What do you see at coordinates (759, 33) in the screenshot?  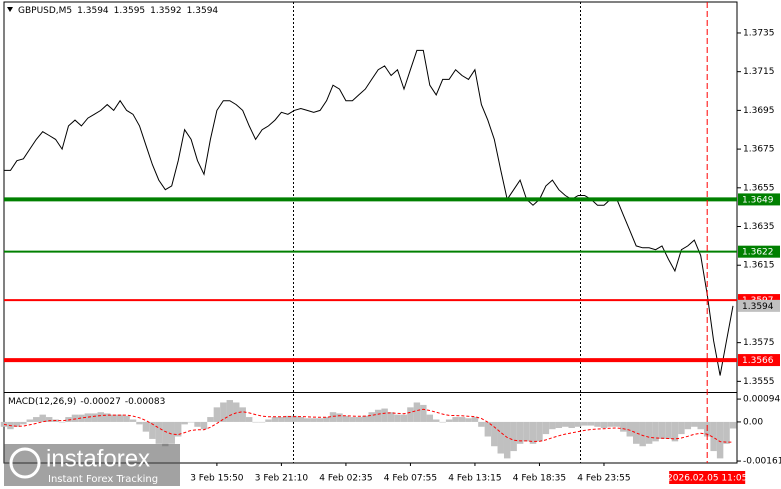 I see `y-tick-label: 1.3735` at bounding box center [759, 33].